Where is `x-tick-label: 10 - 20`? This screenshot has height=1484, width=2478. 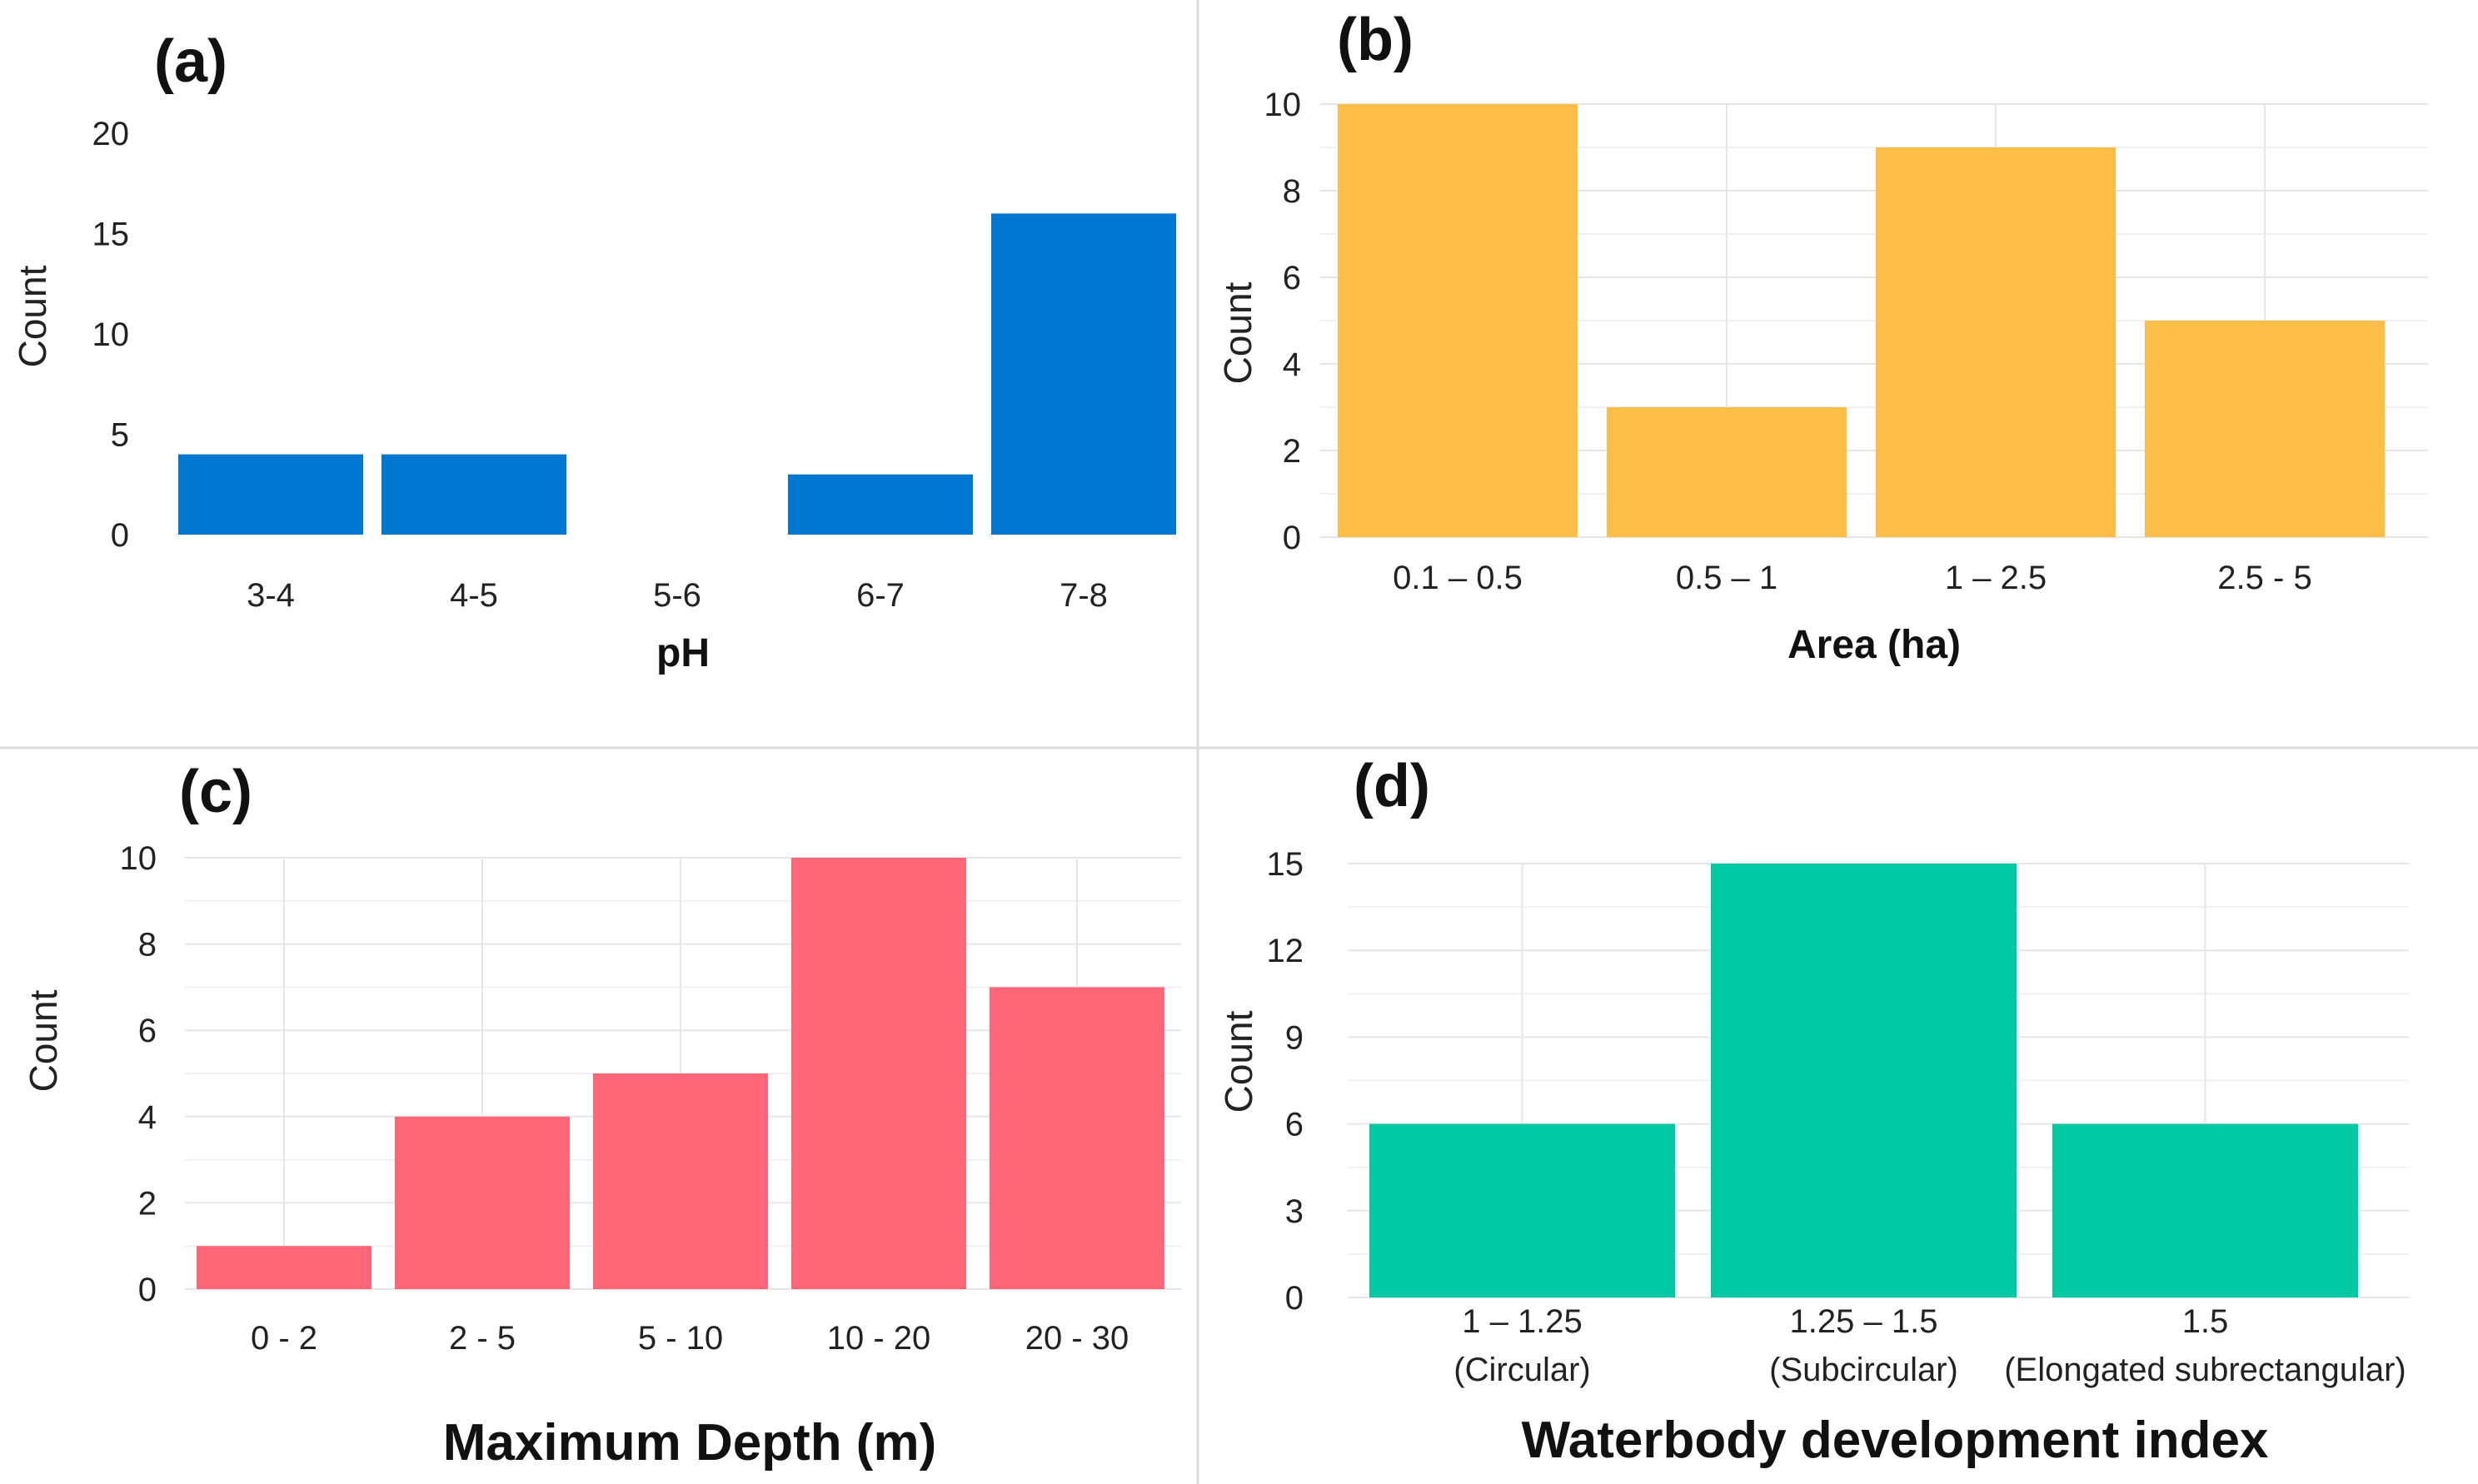 x-tick-label: 10 - 20 is located at coordinates (879, 1338).